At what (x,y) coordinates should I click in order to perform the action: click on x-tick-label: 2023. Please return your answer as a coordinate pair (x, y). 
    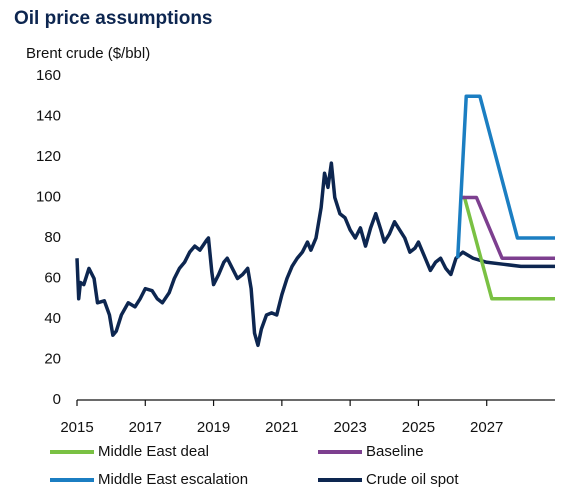
    Looking at the image, I should click on (349, 427).